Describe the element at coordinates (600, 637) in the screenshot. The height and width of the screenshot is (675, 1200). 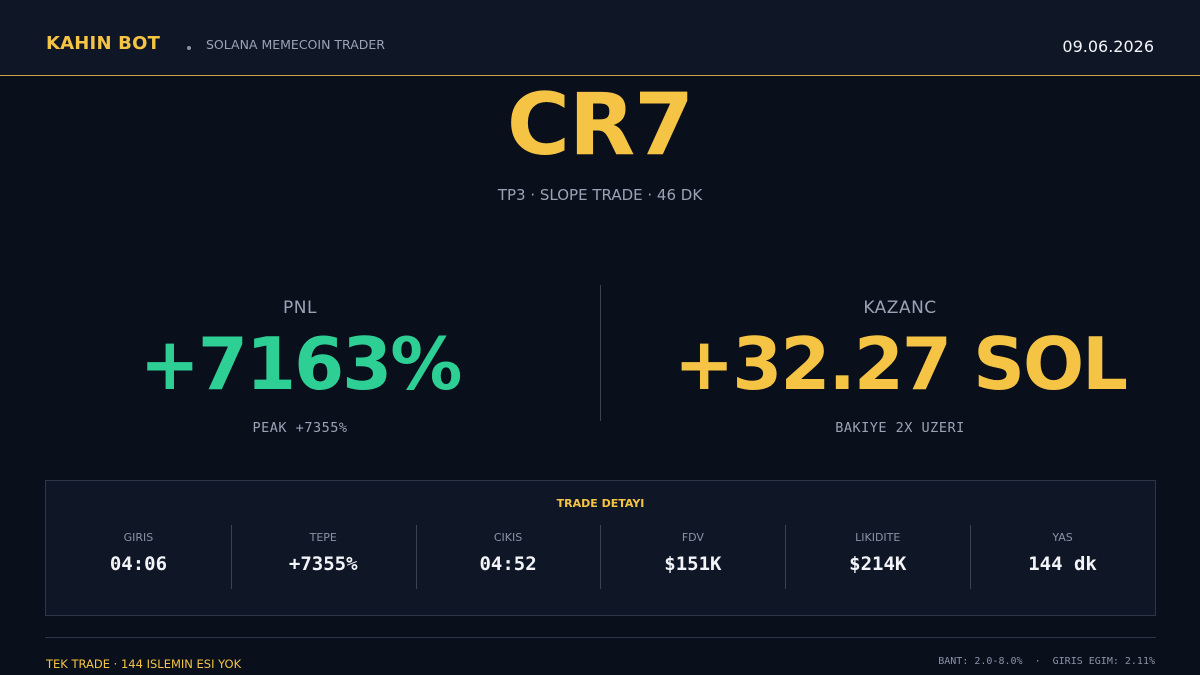
I see `footer-divider` at that location.